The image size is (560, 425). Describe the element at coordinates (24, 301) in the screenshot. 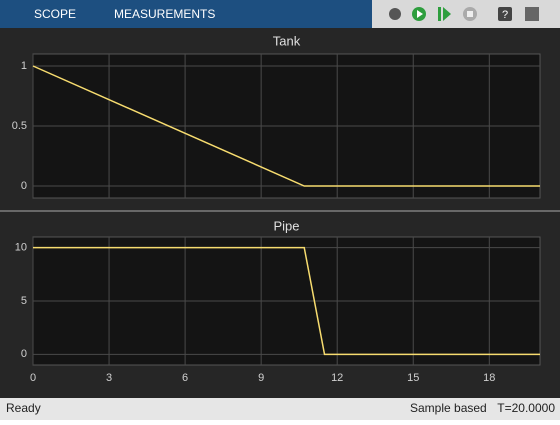

I see `y-tick-label: 5` at that location.